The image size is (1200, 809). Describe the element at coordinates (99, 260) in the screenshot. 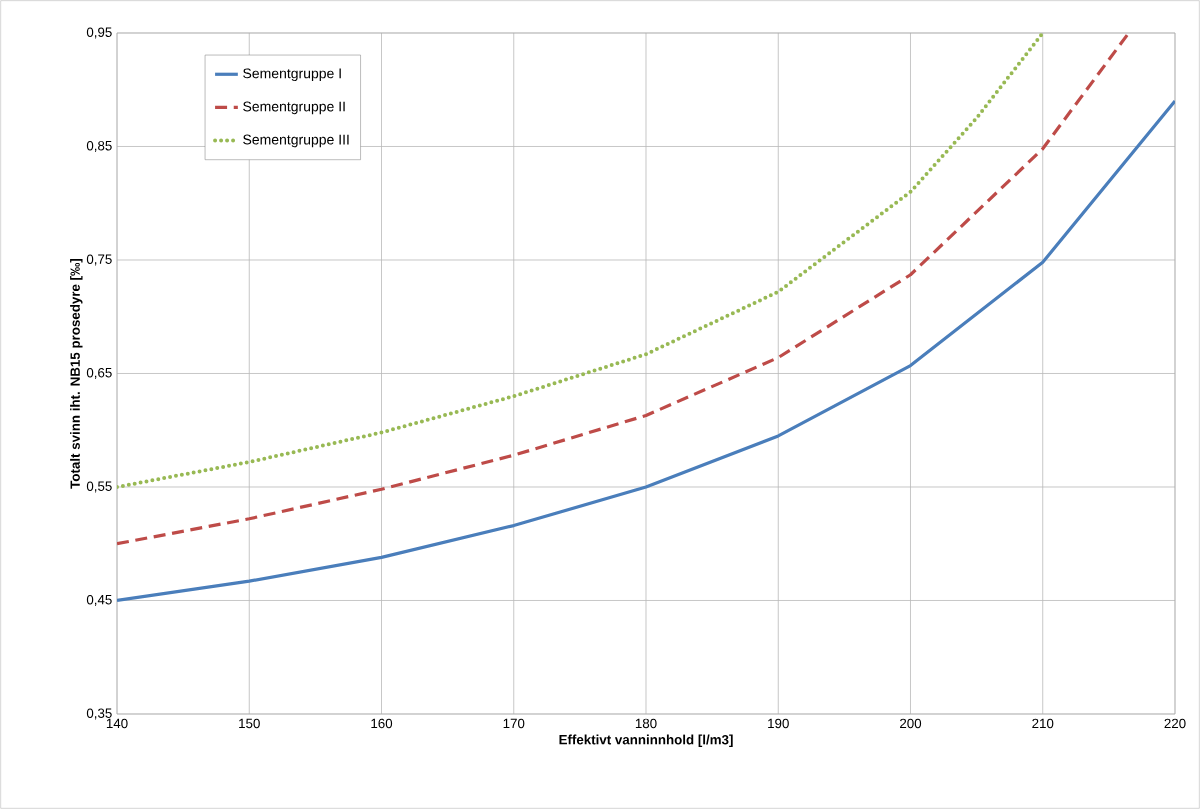

I see `y-tick-label: 0,75` at that location.